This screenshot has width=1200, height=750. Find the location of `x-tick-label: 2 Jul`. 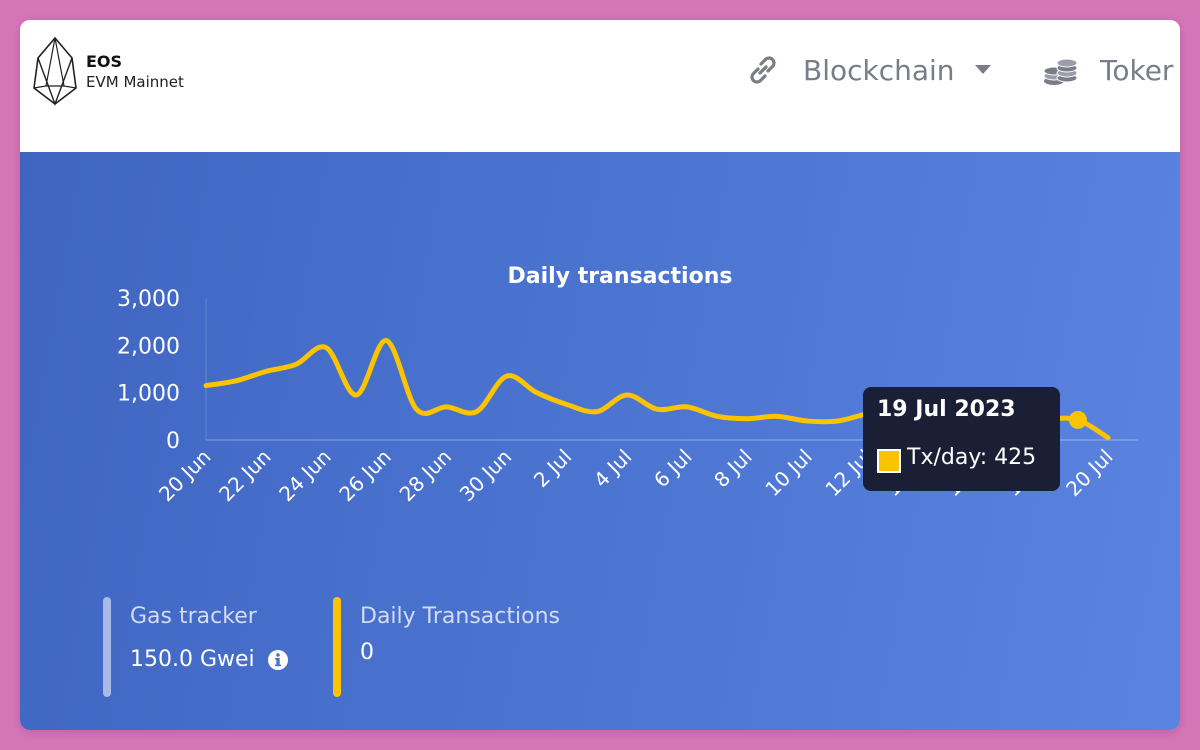

x-tick-label: 2 Jul is located at coordinates (553, 469).